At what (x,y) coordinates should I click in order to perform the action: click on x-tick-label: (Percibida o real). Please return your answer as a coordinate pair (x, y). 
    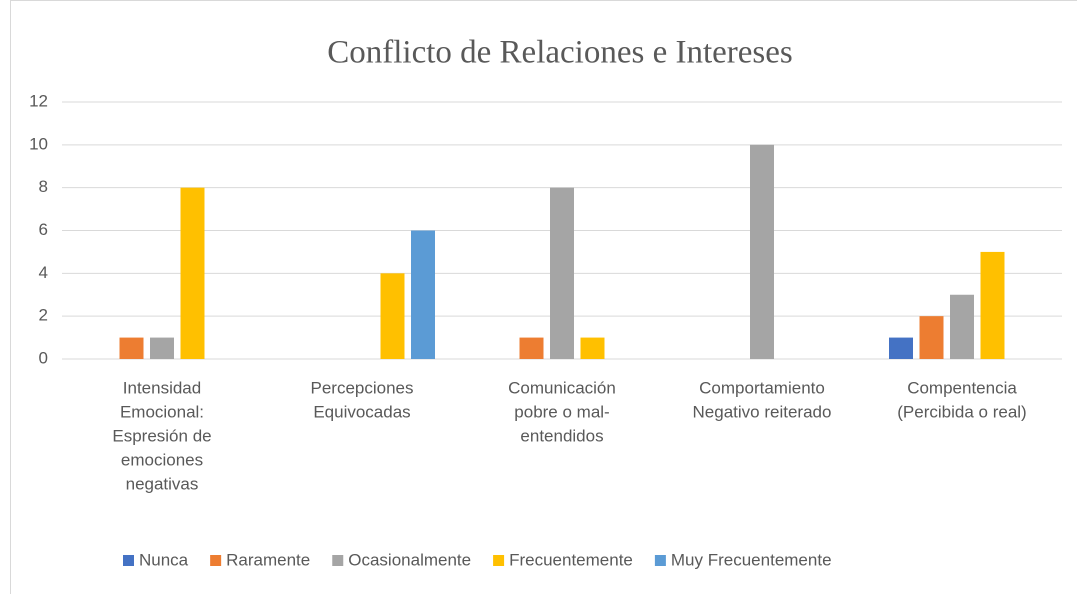
    Looking at the image, I should click on (961, 411).